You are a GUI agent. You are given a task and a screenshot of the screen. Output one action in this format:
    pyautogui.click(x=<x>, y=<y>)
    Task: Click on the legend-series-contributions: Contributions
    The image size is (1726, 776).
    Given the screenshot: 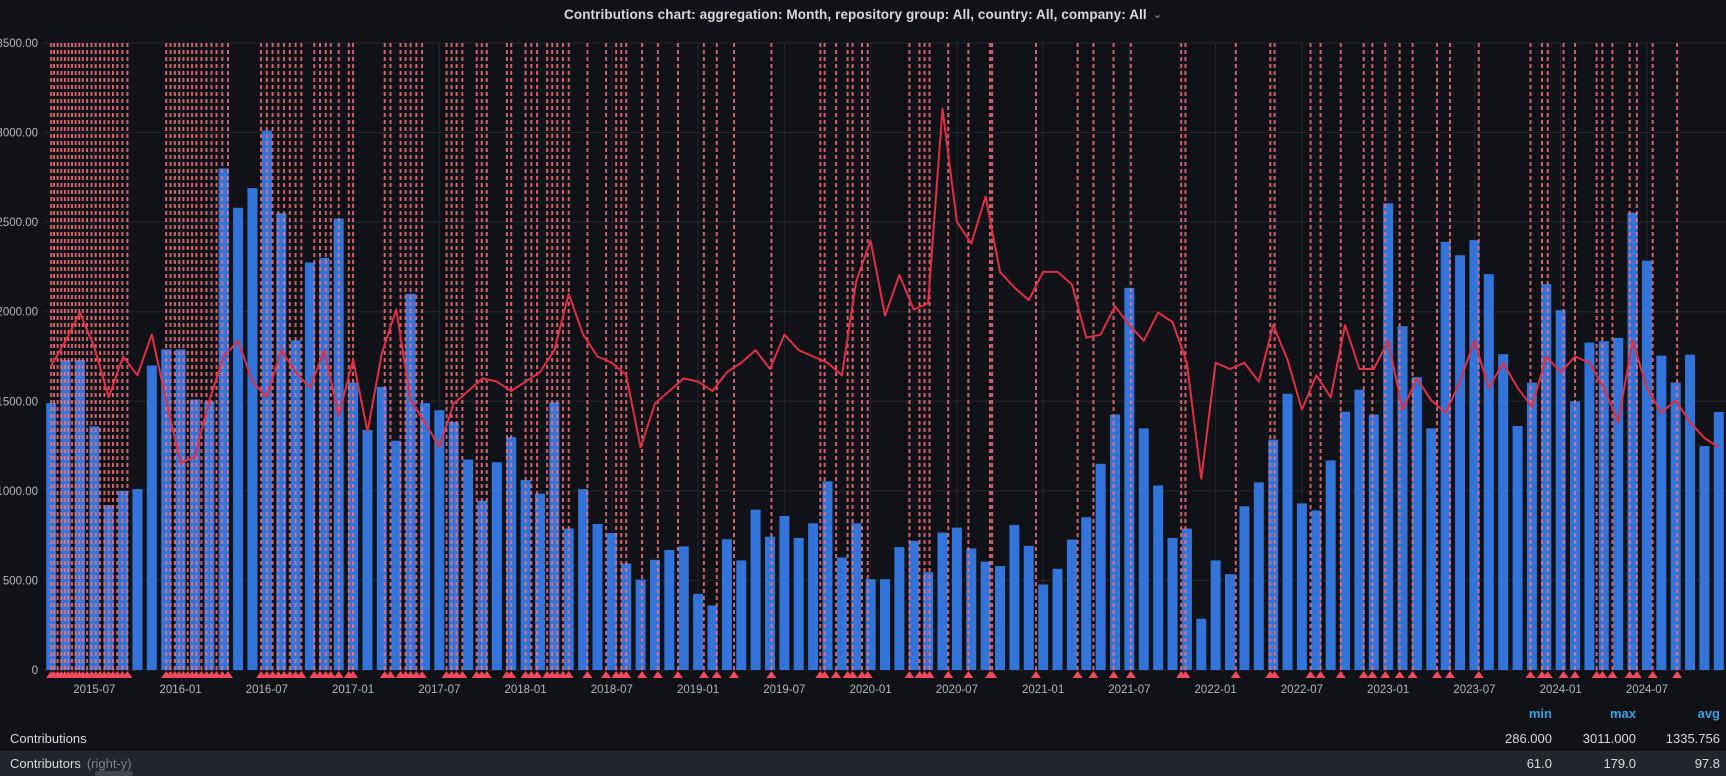 What is the action you would take?
    pyautogui.click(x=48, y=738)
    